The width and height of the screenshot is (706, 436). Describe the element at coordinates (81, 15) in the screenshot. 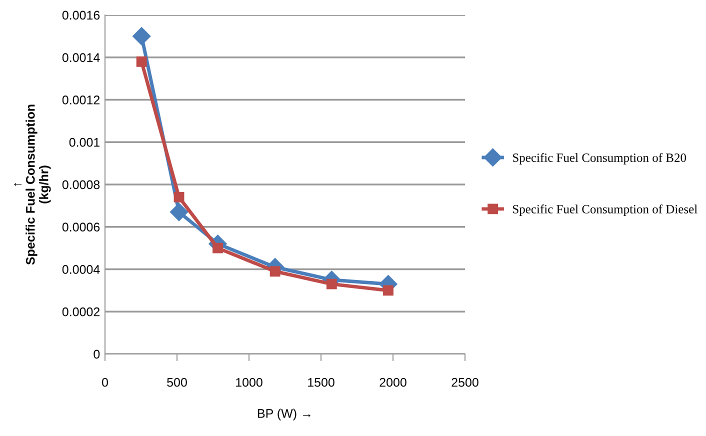

I see `y-tick-label: 0.0016` at that location.